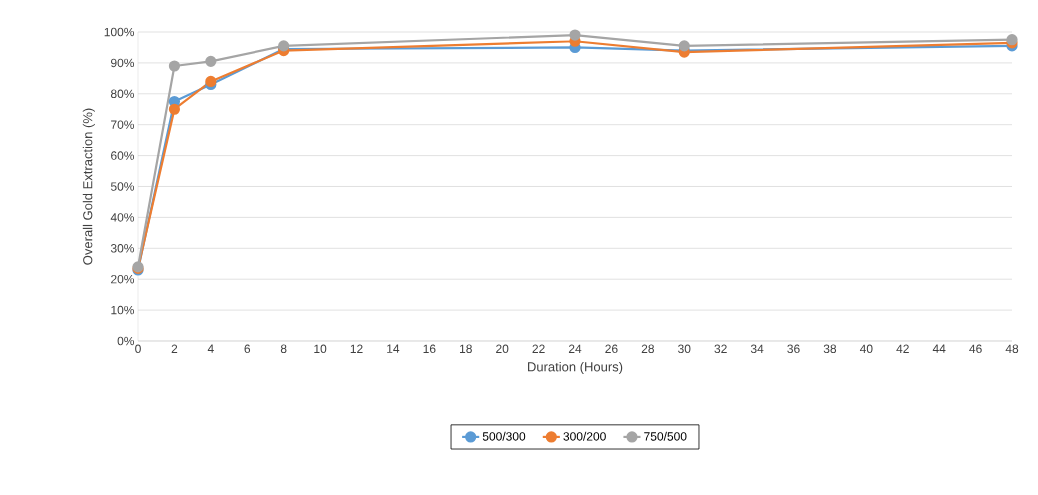 This screenshot has width=1038, height=495. Describe the element at coordinates (122, 217) in the screenshot. I see `y-tick-label: 40%` at that location.